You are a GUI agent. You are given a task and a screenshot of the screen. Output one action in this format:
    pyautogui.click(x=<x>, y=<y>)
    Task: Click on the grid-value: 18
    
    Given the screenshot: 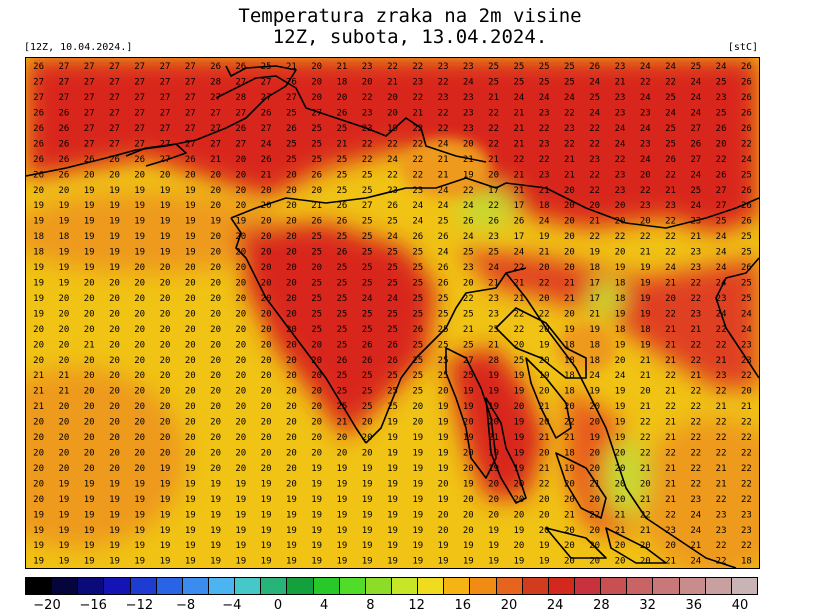 What is the action you would take?
    pyautogui.click(x=569, y=345)
    